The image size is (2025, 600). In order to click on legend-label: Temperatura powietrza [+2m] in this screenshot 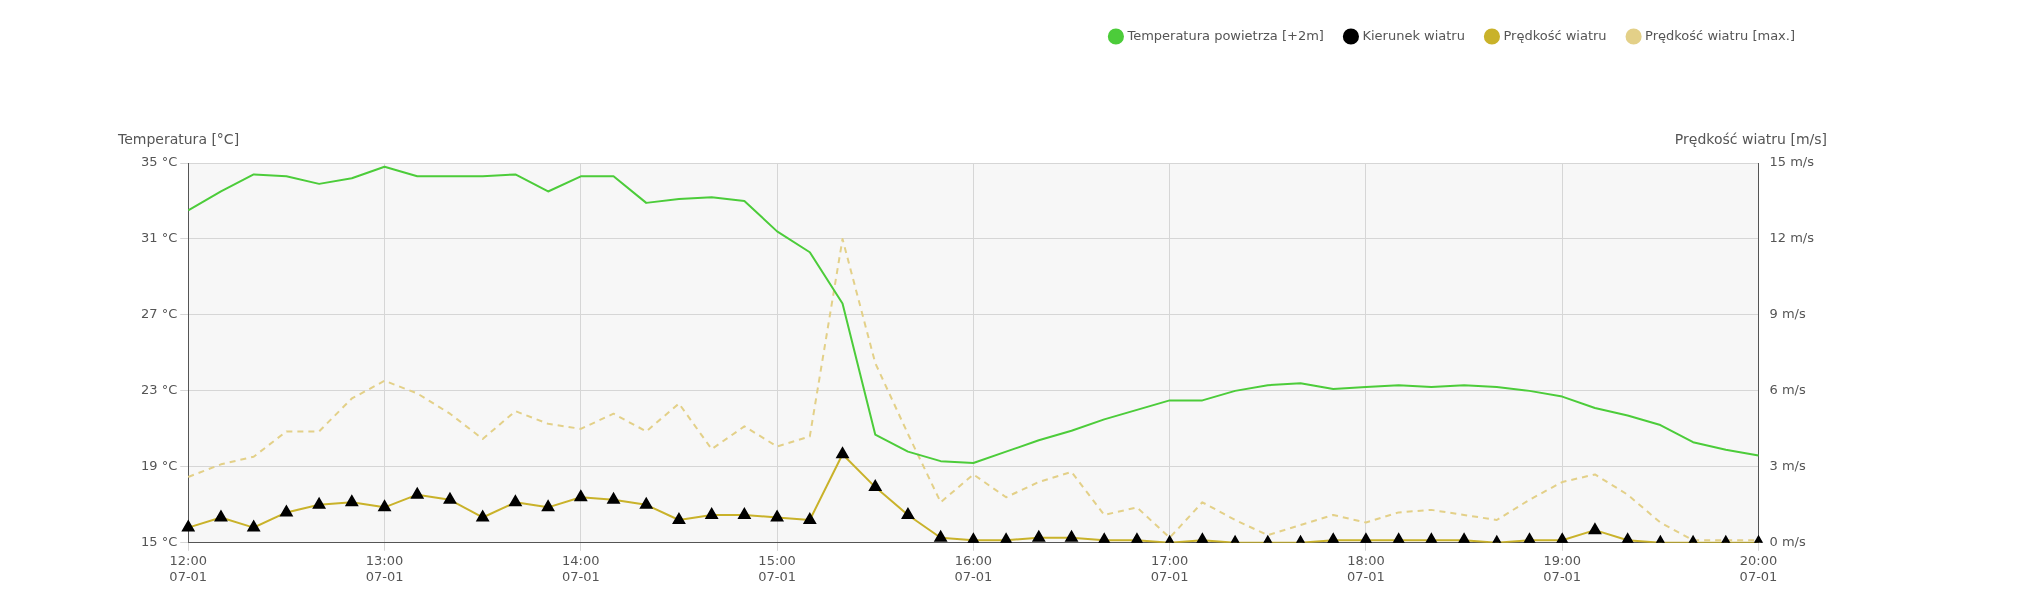, I will do `click(1225, 35)`.